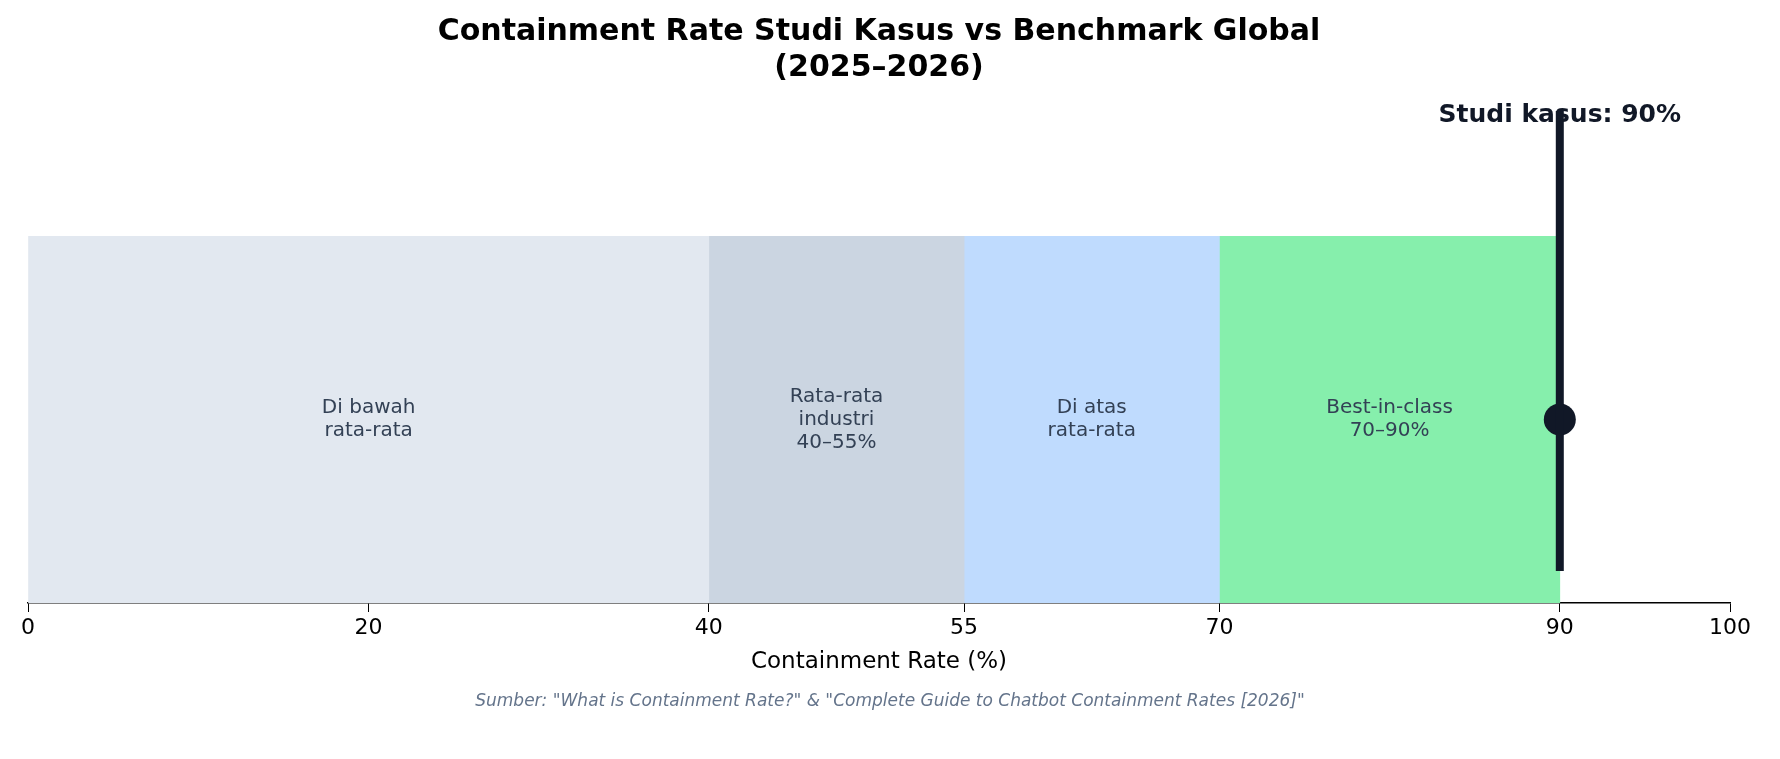 Image resolution: width=1780 pixels, height=759 pixels. Describe the element at coordinates (1219, 626) in the screenshot. I see `x-tick-label: 70` at that location.